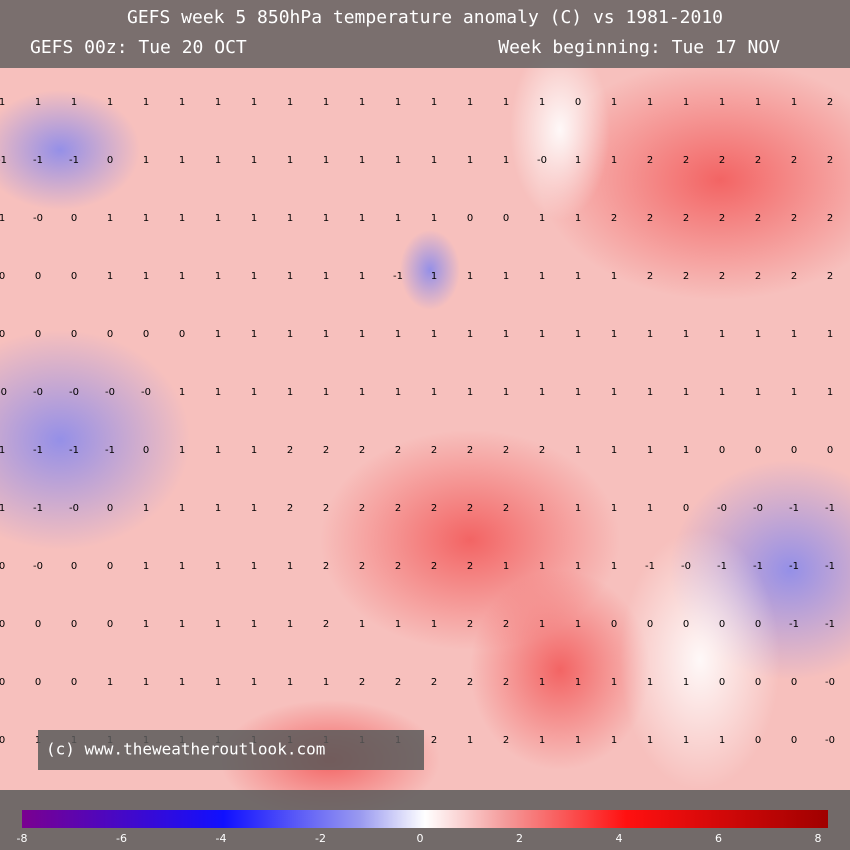 The height and width of the screenshot is (850, 850). What do you see at coordinates (519, 838) in the screenshot?
I see `colorbar-tick-label: 2` at bounding box center [519, 838].